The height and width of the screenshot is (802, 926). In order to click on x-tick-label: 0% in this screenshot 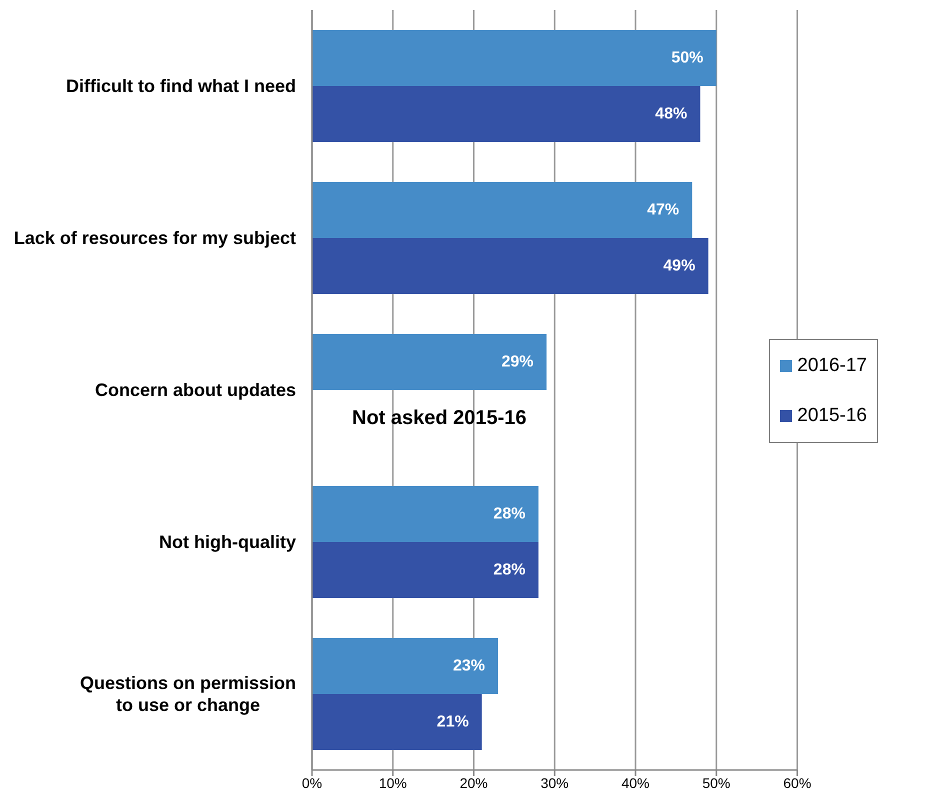, I will do `click(312, 782)`.